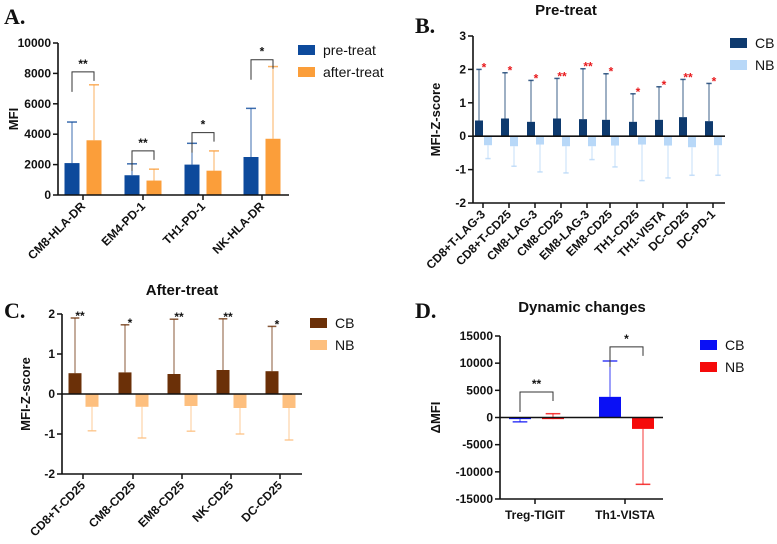 The width and height of the screenshot is (777, 544). Describe the element at coordinates (13, 119) in the screenshot. I see `y-axis-label: MFI` at that location.